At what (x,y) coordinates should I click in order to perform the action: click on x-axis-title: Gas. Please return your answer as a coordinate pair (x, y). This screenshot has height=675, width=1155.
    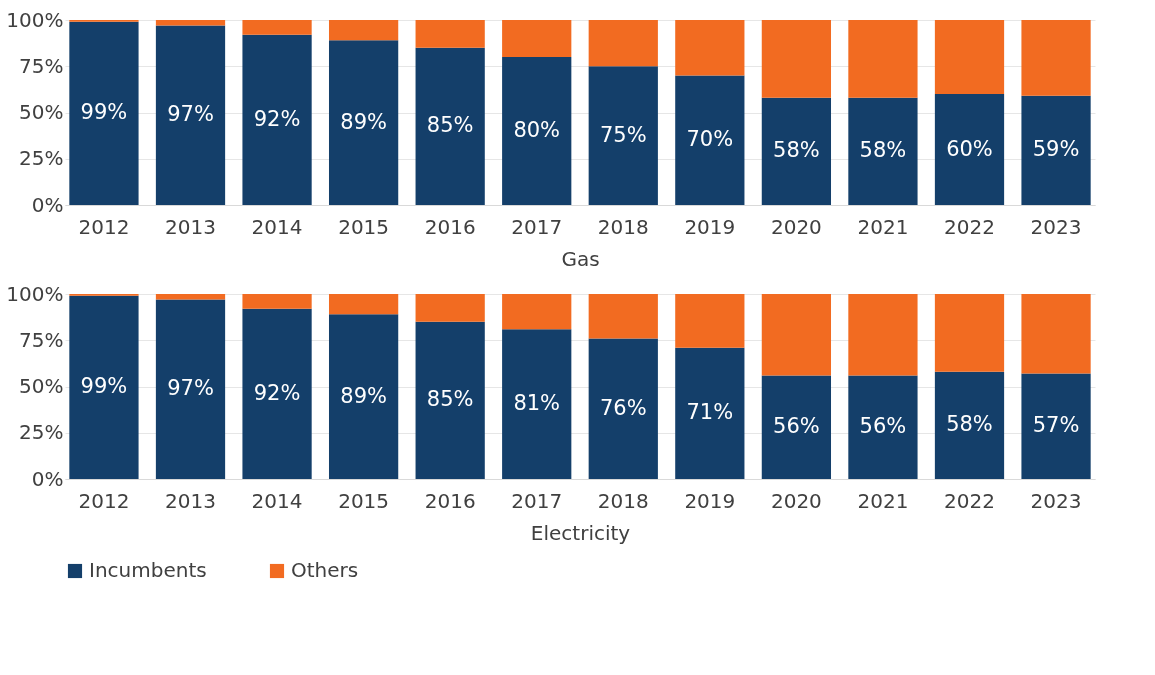
    Looking at the image, I should click on (580, 258).